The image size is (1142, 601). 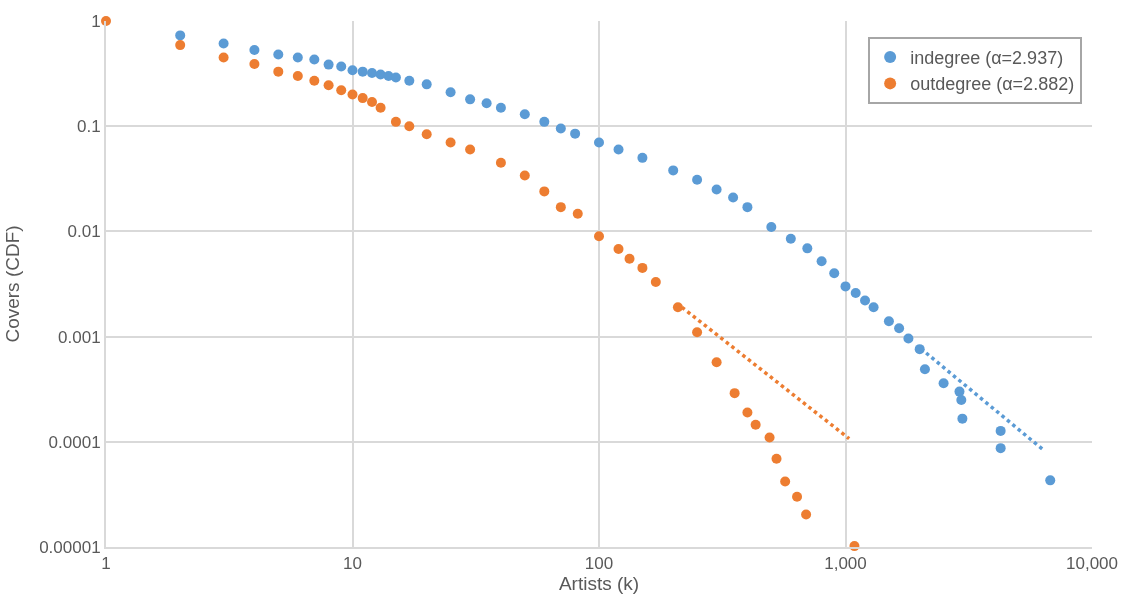 I want to click on y-tick-label: 1, so click(x=96, y=21).